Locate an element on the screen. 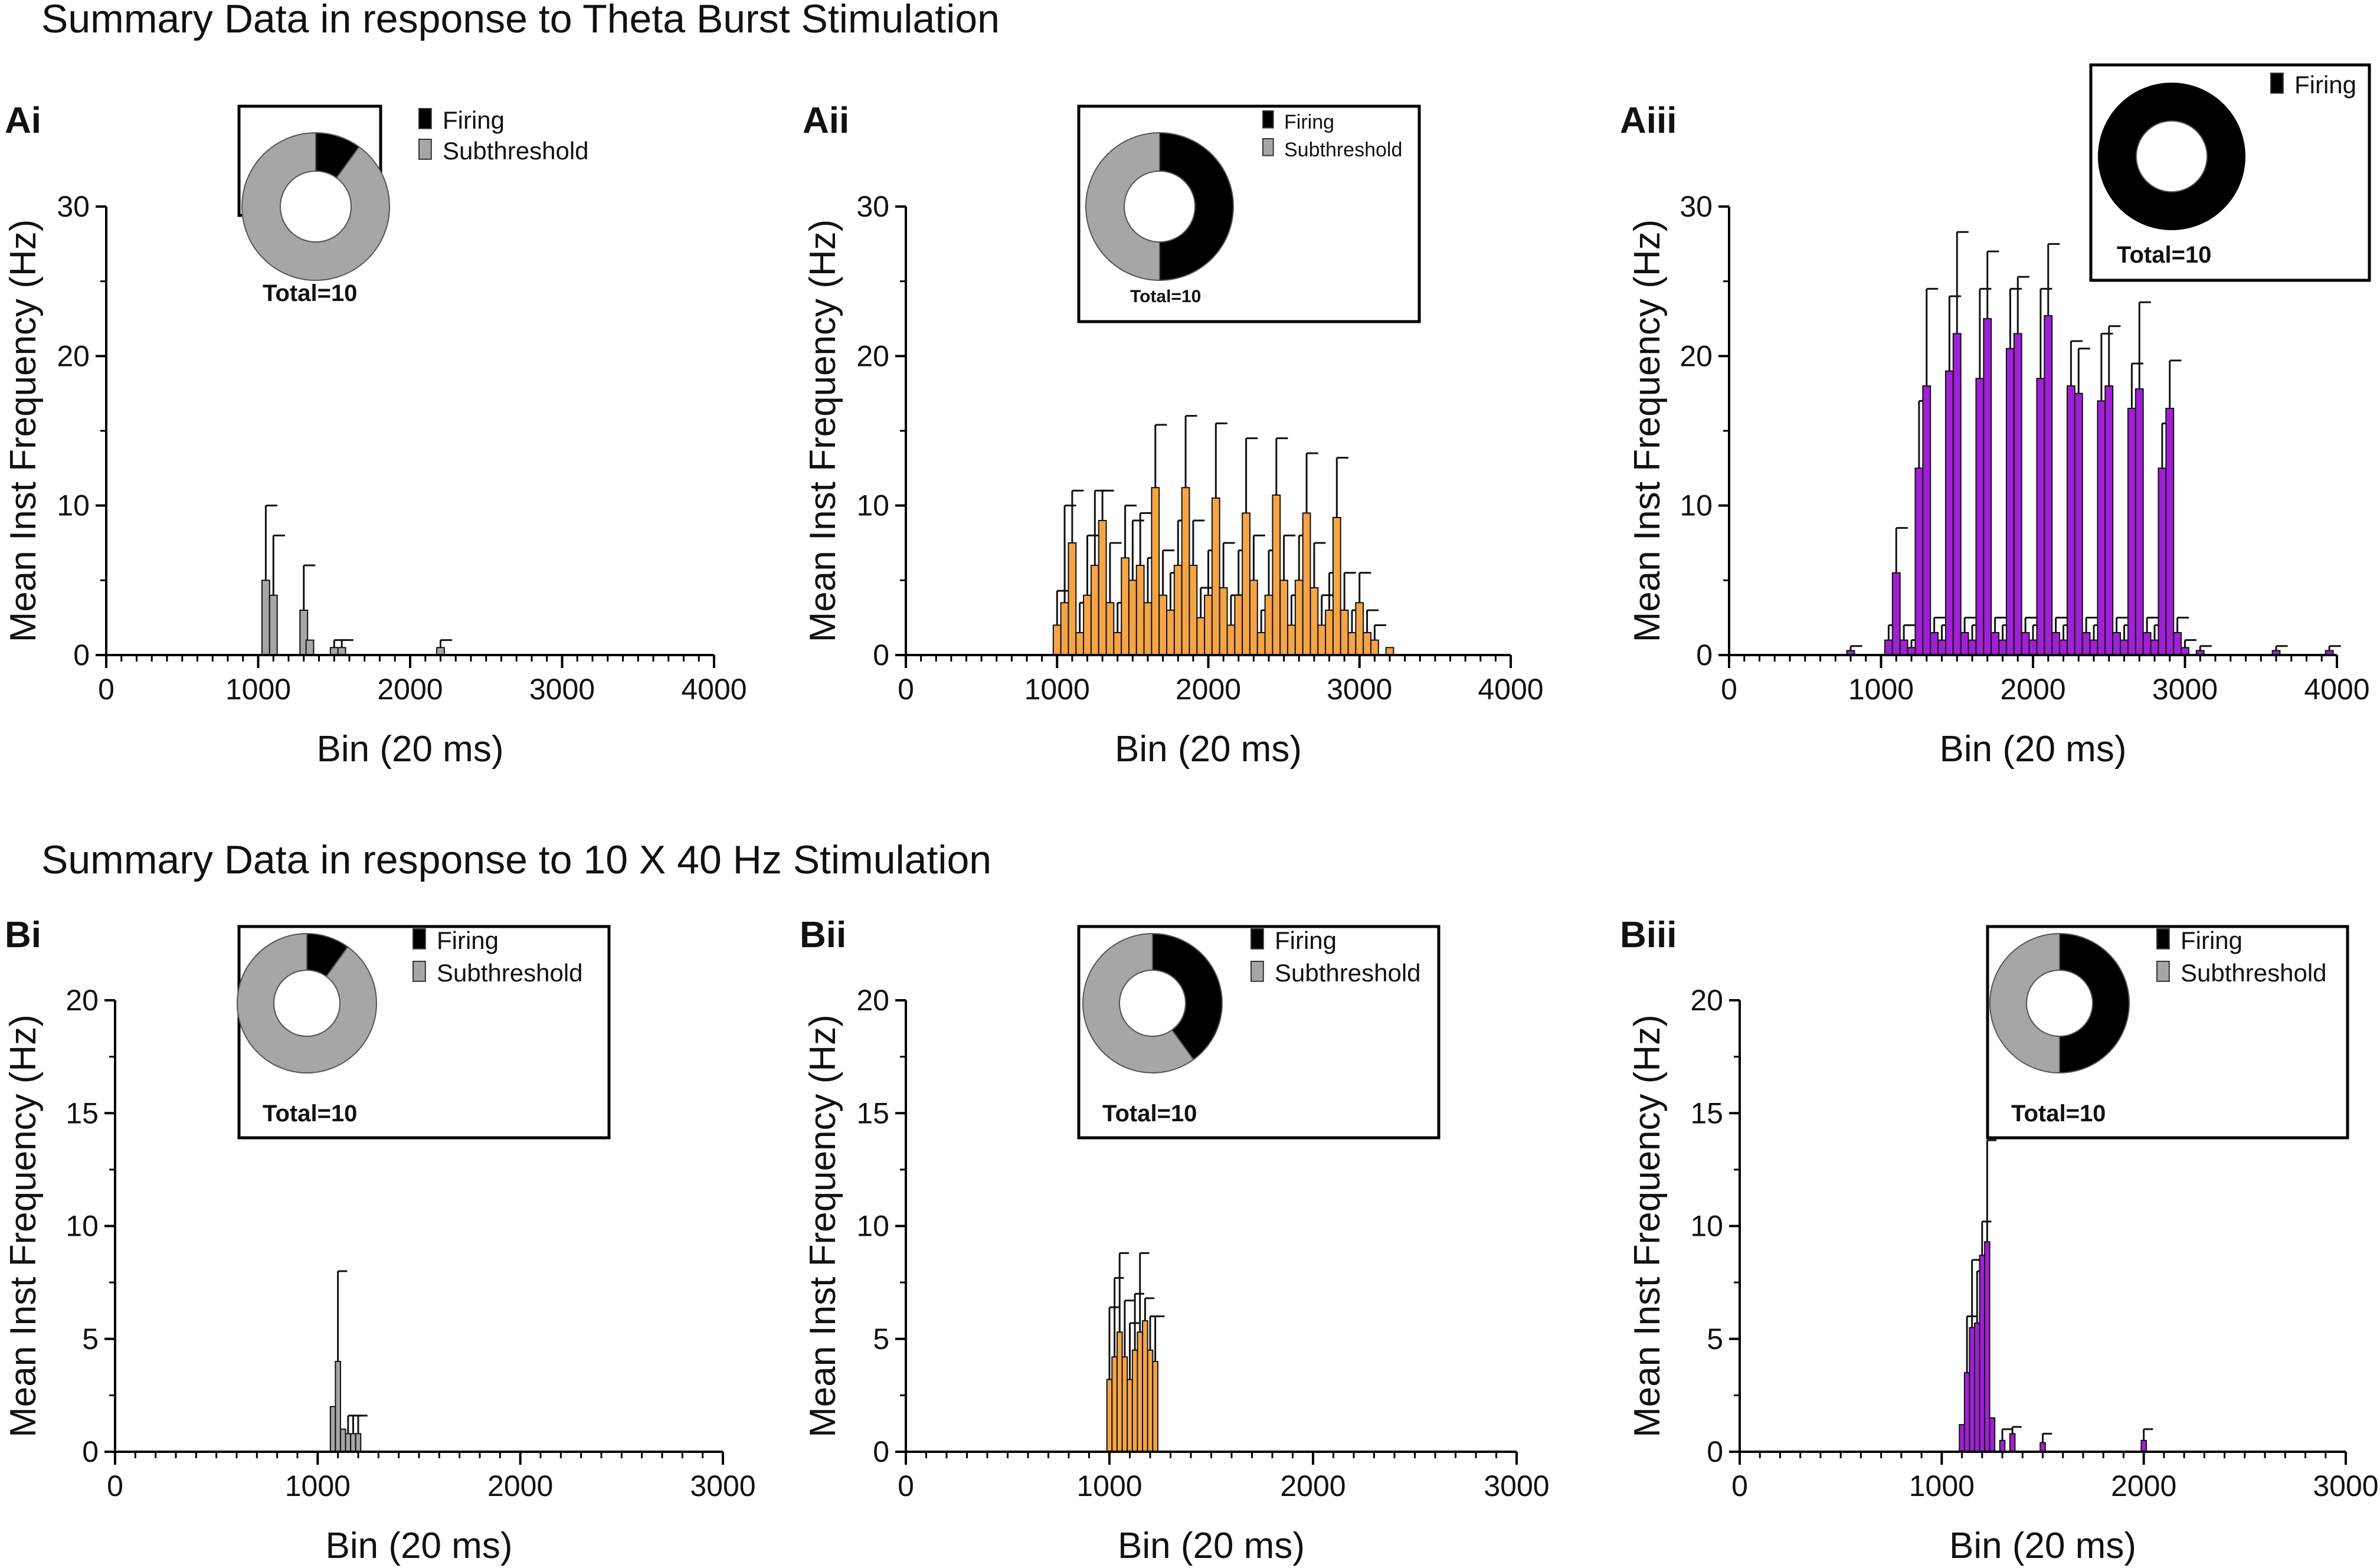  panel-label: Bi is located at coordinates (23, 935).